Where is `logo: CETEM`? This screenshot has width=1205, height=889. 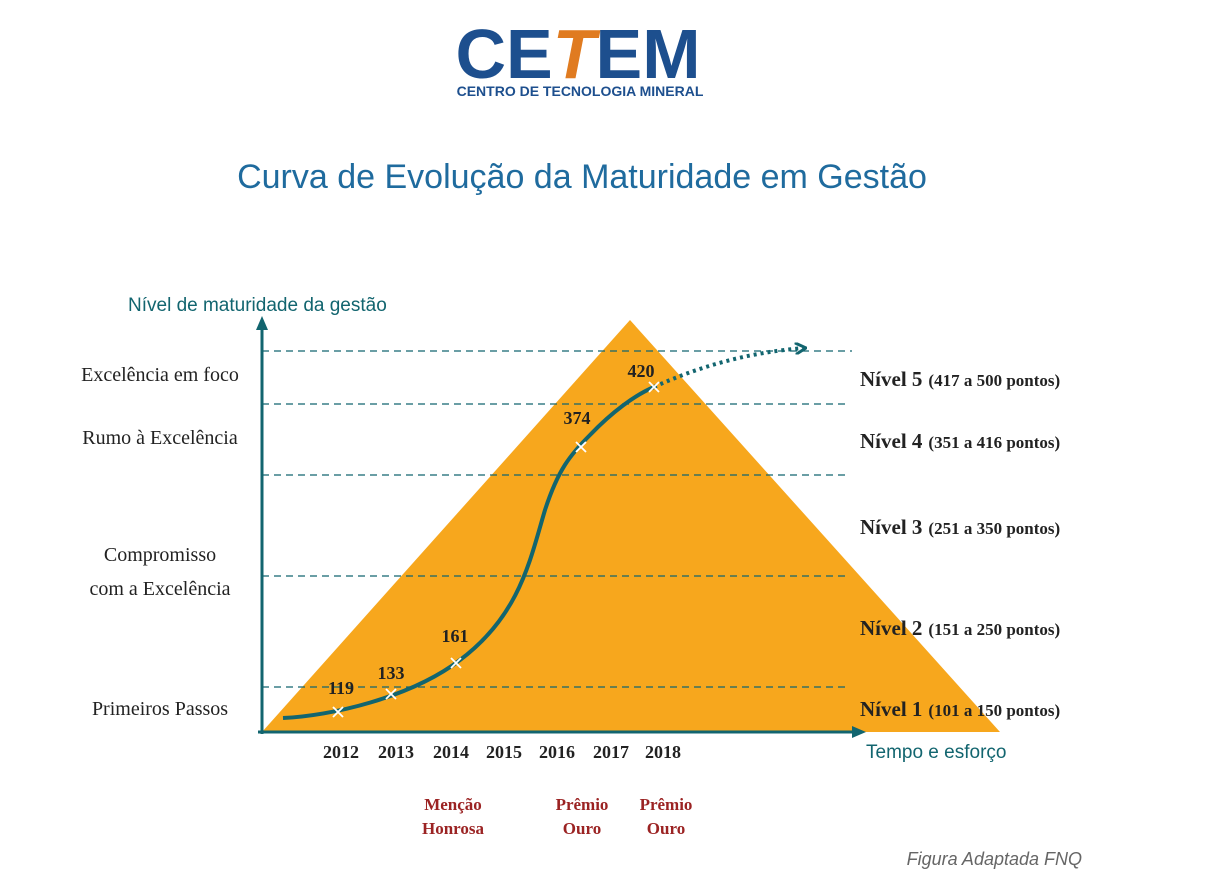 logo: CETEM is located at coordinates (577, 54).